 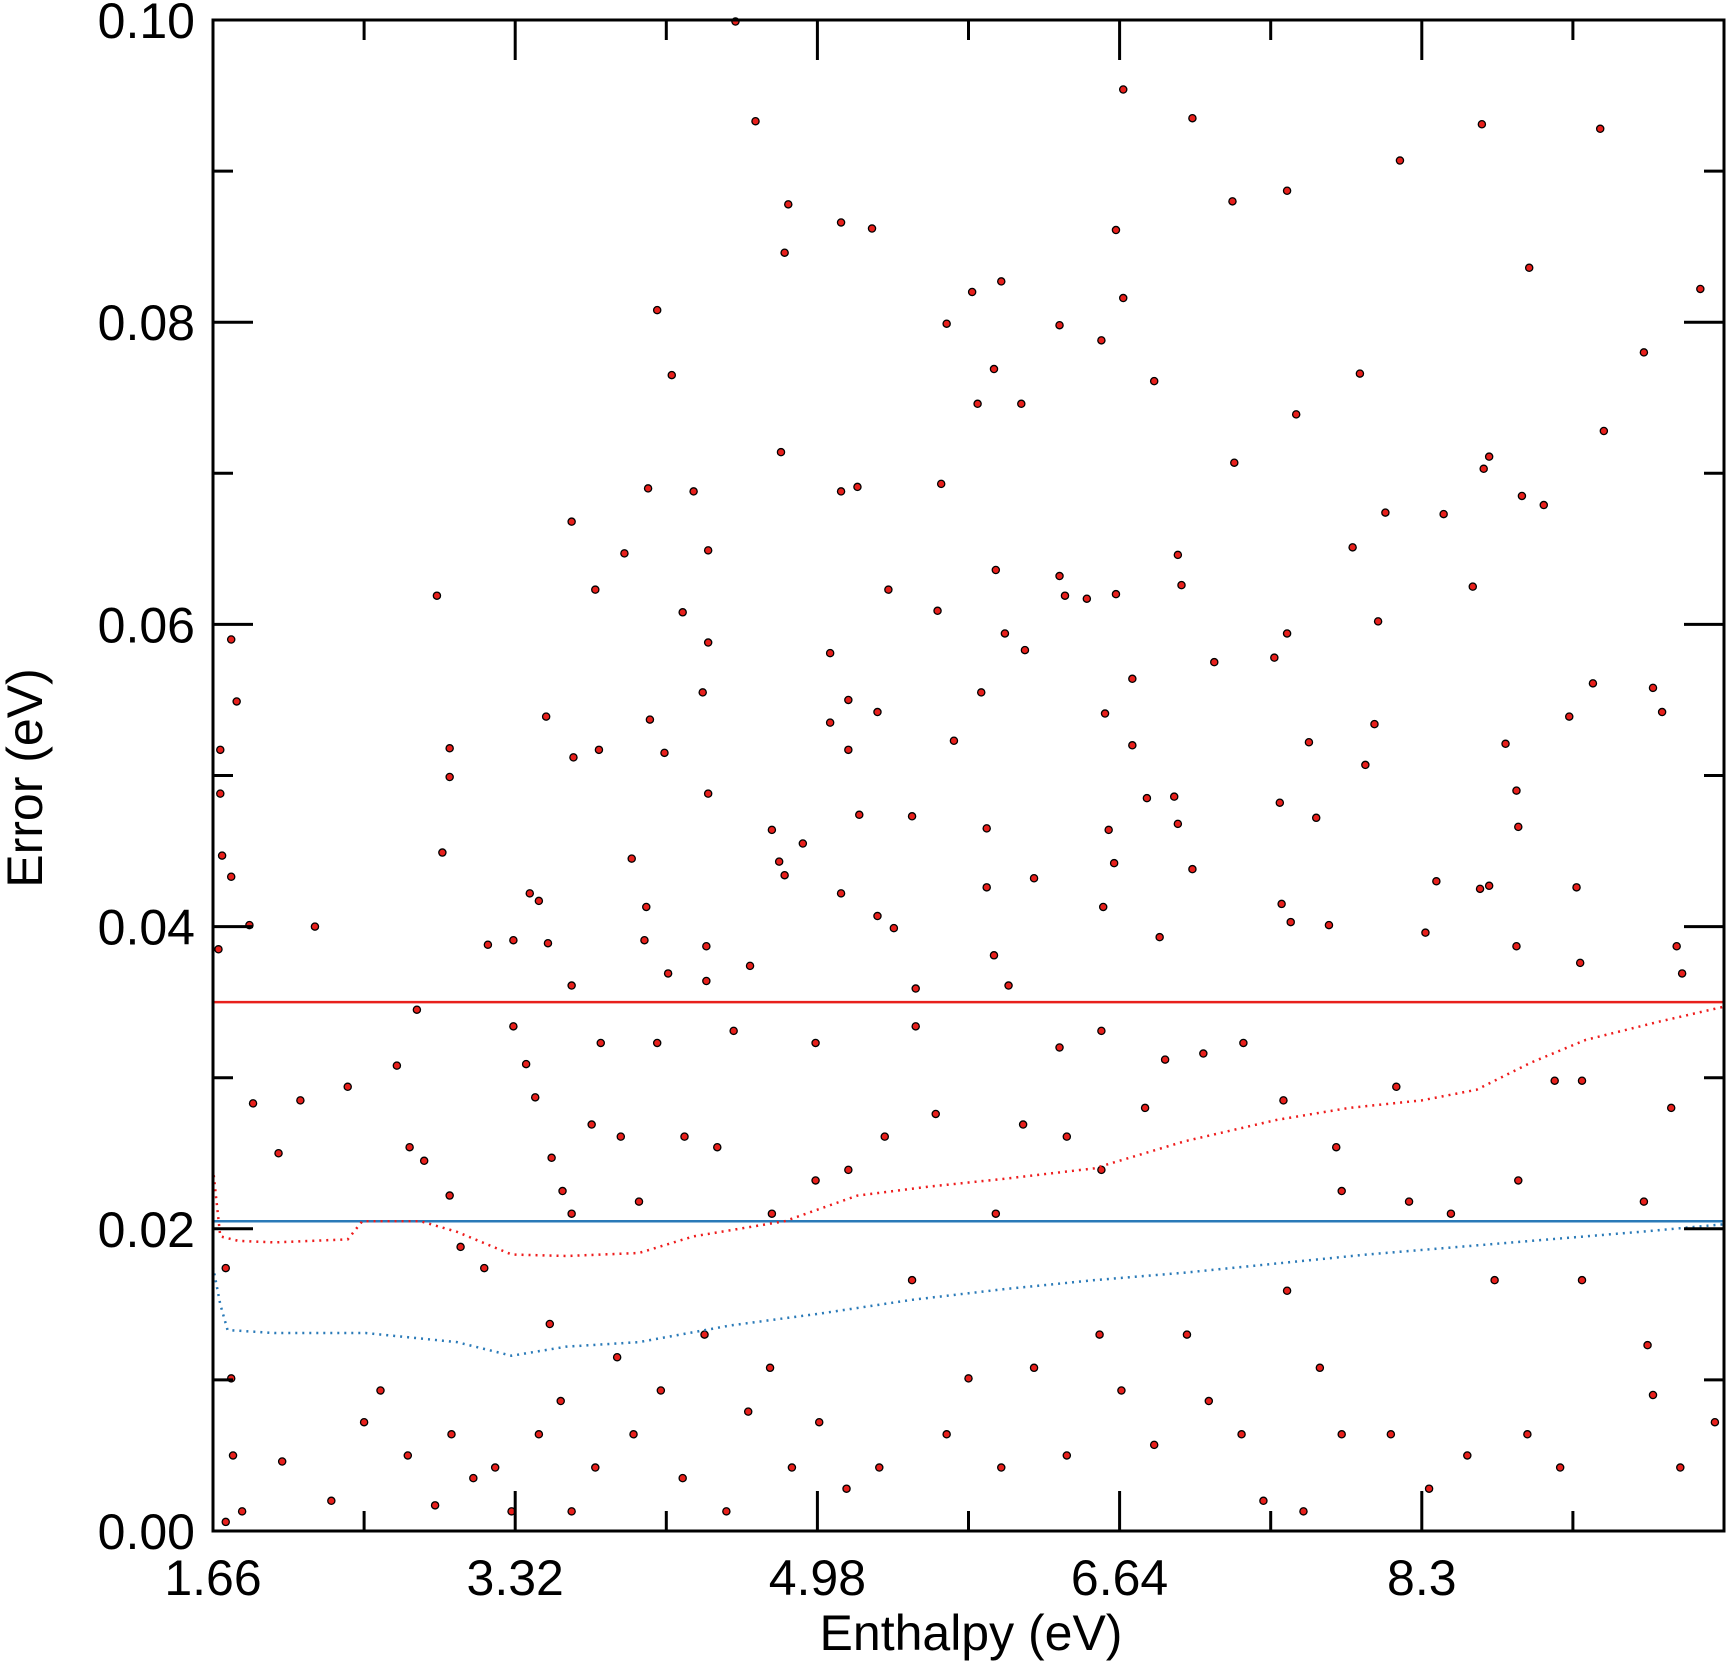 What do you see at coordinates (146, 323) in the screenshot?
I see `y-tick-label: 0.08` at bounding box center [146, 323].